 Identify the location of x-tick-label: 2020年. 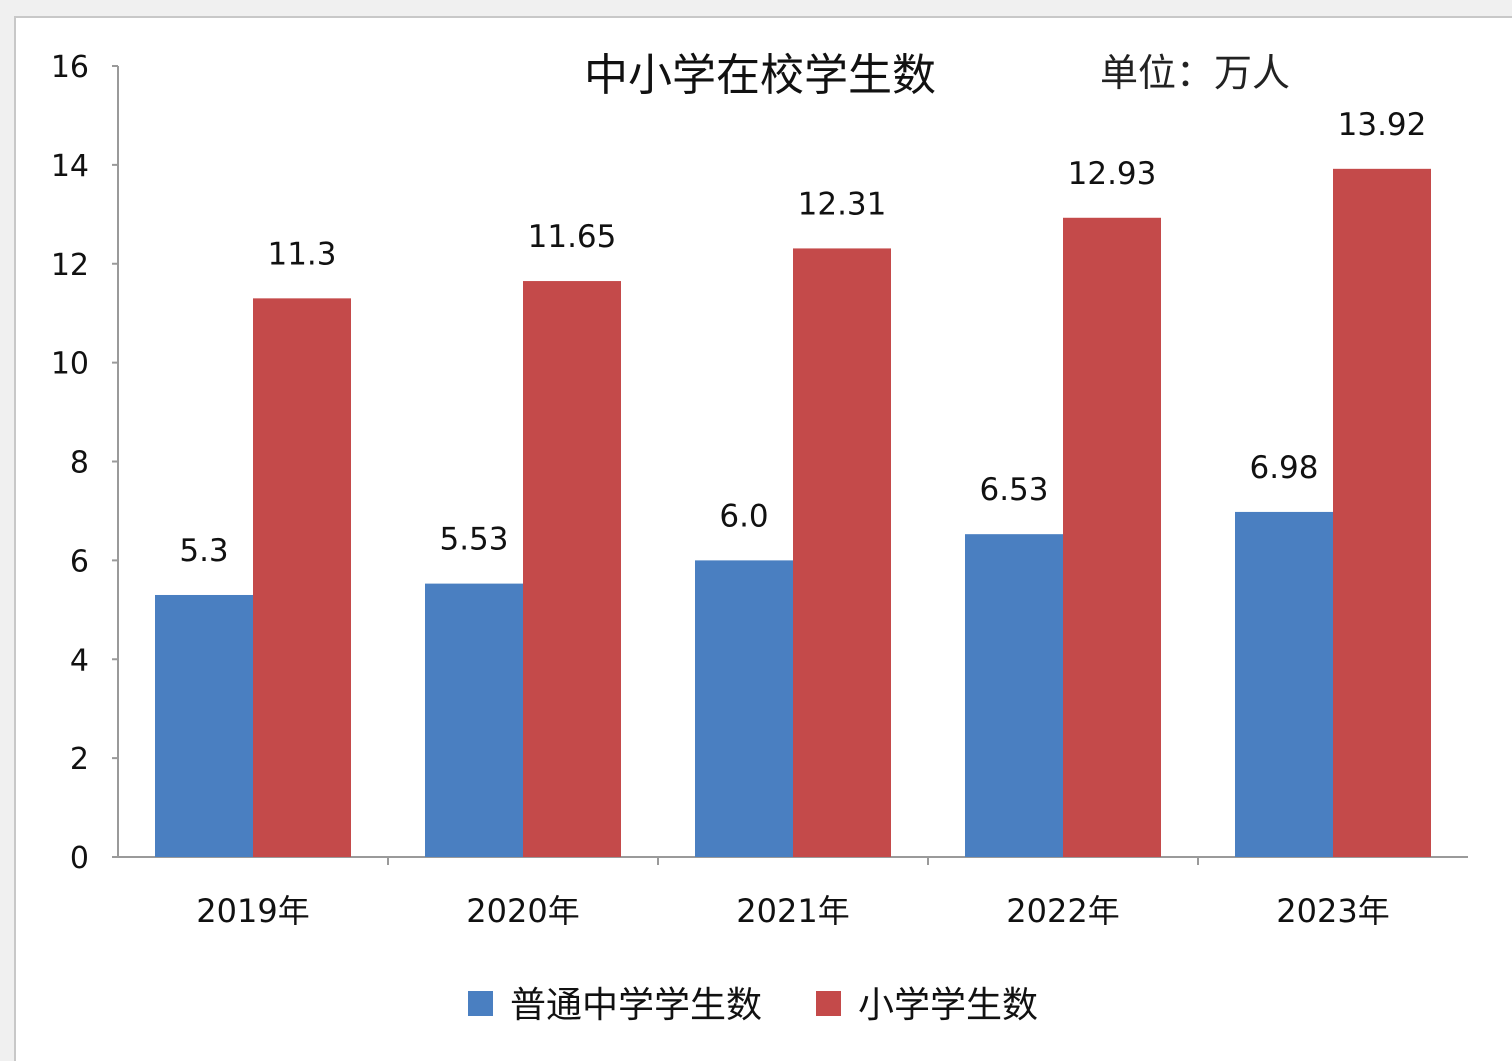
(522, 911).